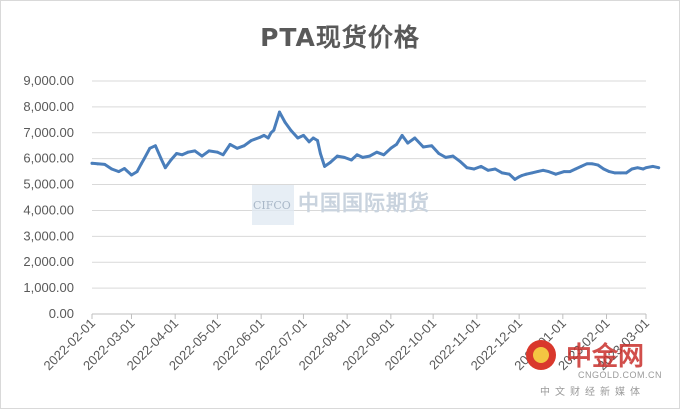  What do you see at coordinates (364, 203) in the screenshot?
I see `cifco-watermark-name: 中国国际期货` at bounding box center [364, 203].